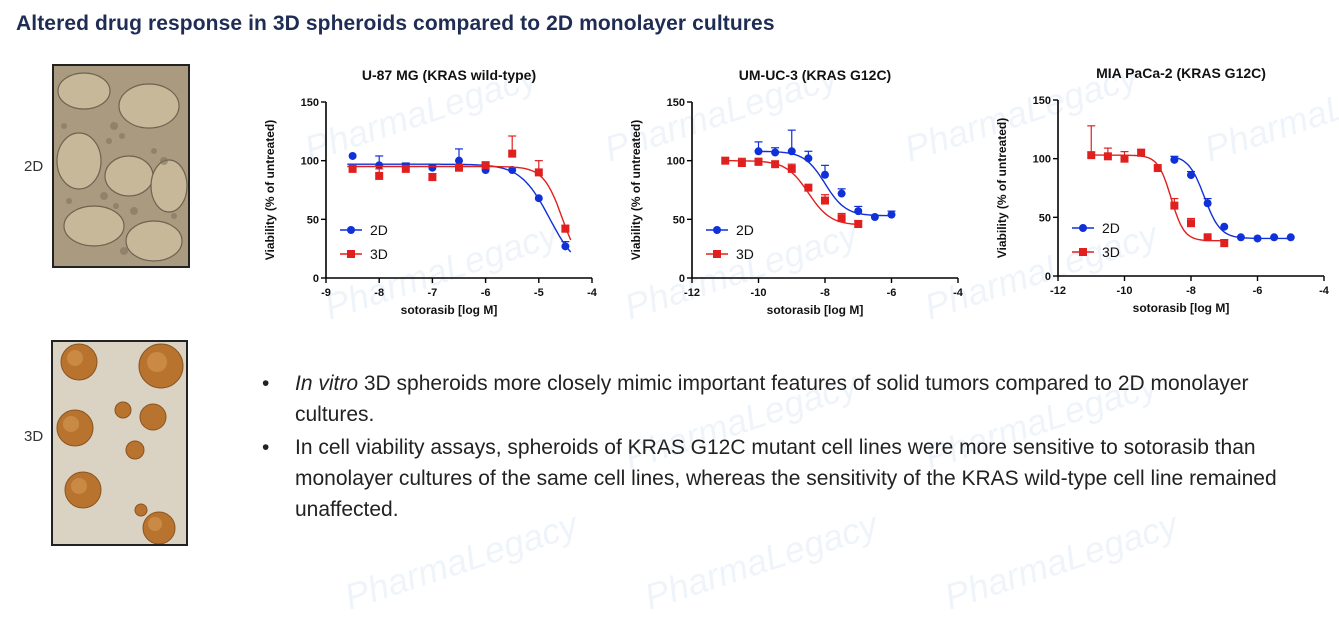 This screenshot has width=1339, height=618. I want to click on x-tick-label: -9, so click(326, 293).